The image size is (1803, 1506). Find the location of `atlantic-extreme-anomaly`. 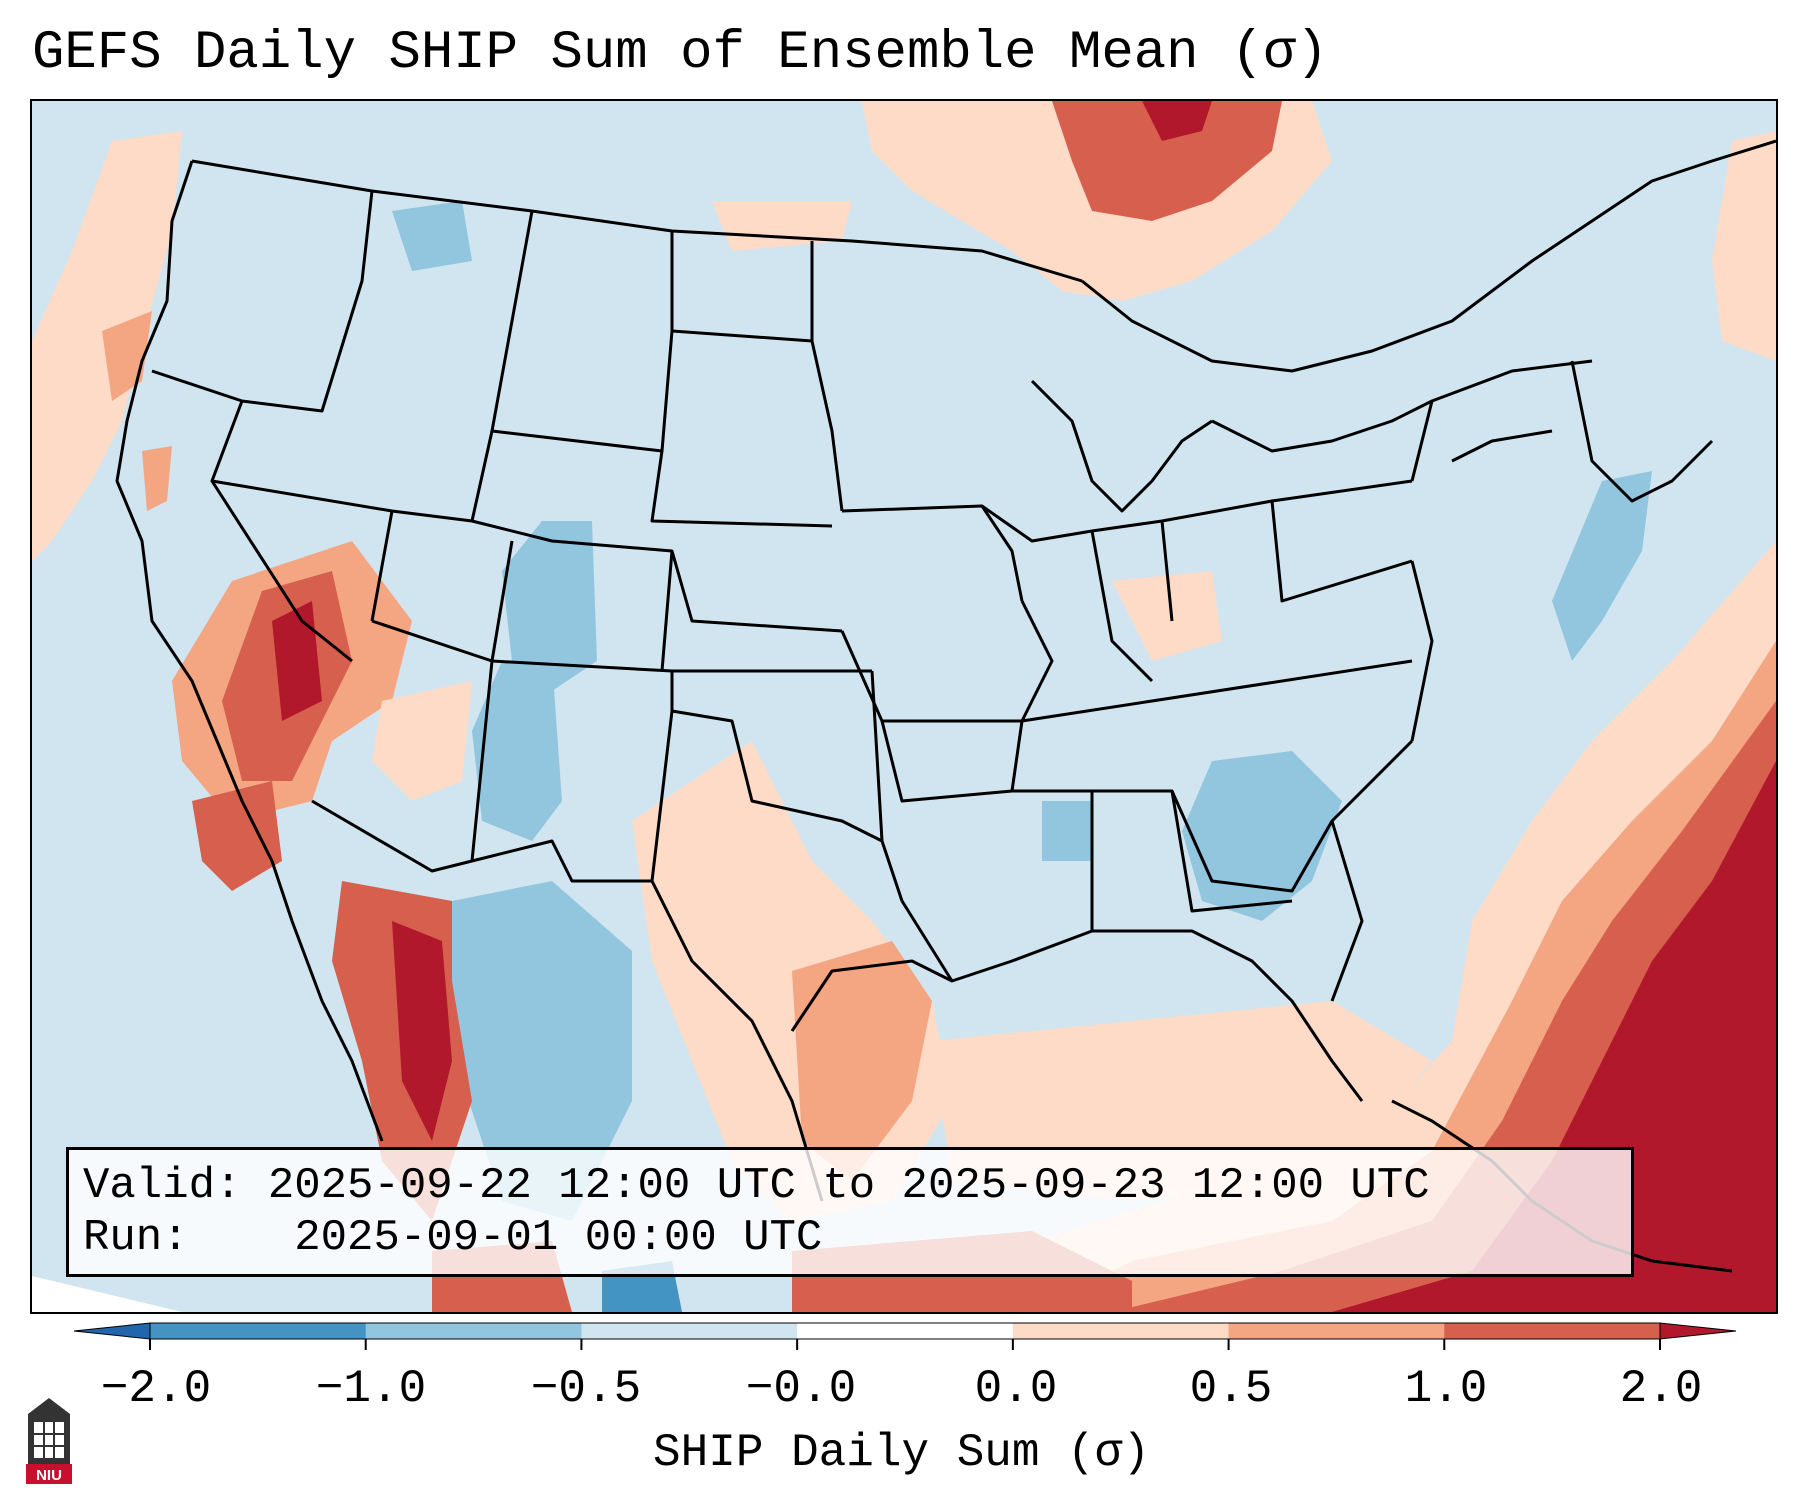

atlantic-extreme-anomaly is located at coordinates (1554, 1036).